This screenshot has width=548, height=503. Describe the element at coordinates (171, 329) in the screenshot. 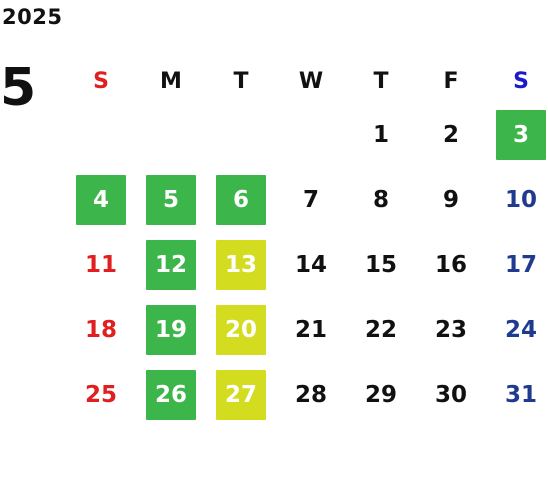

I see `day-cell: 19` at that location.